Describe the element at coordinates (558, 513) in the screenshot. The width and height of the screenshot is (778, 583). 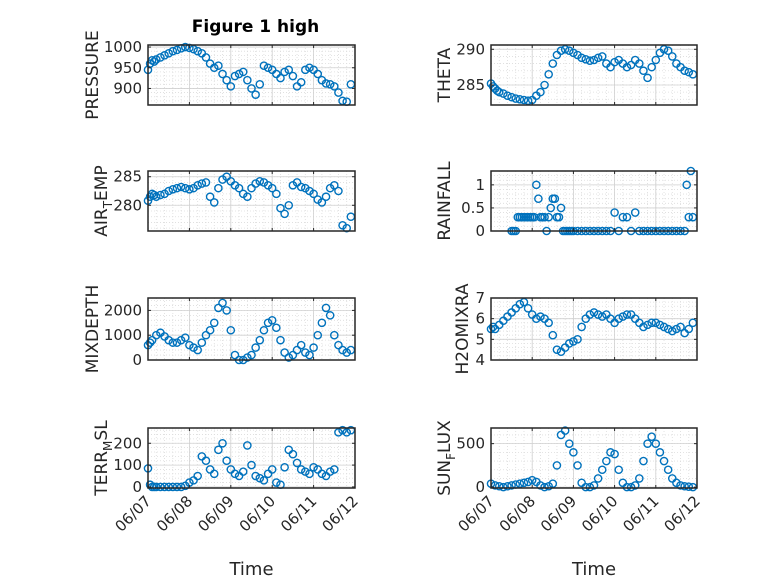
I see `x-tick-label: 06/09` at that location.